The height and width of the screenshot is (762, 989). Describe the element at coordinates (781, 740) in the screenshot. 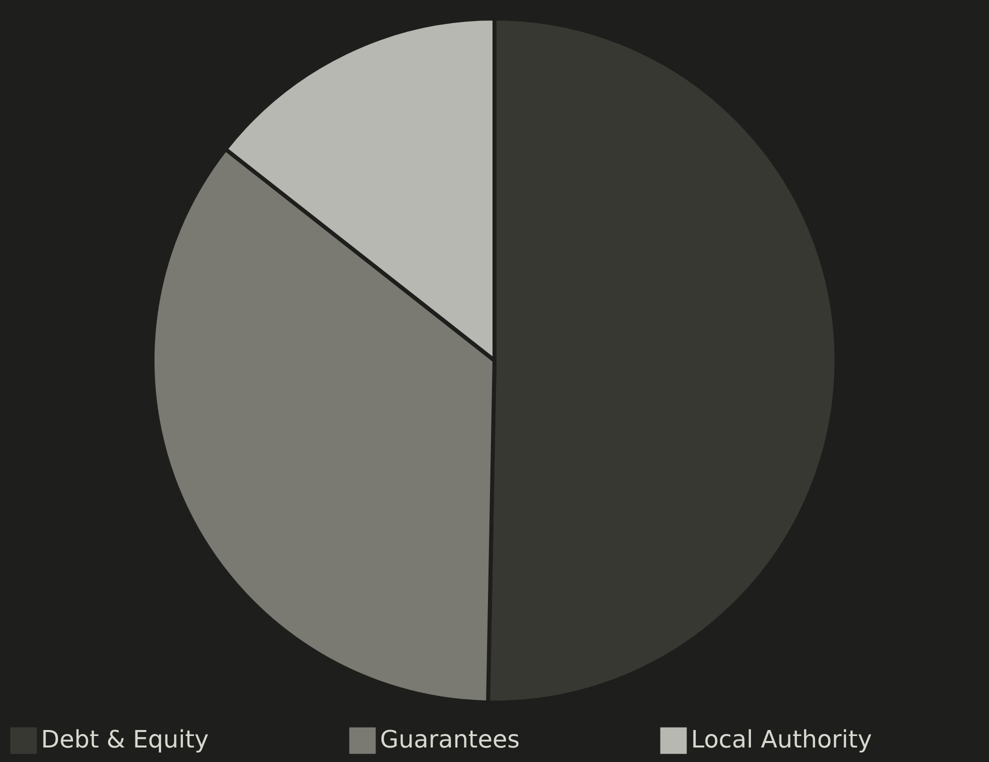

I see `legend-label: Local Authority` at that location.